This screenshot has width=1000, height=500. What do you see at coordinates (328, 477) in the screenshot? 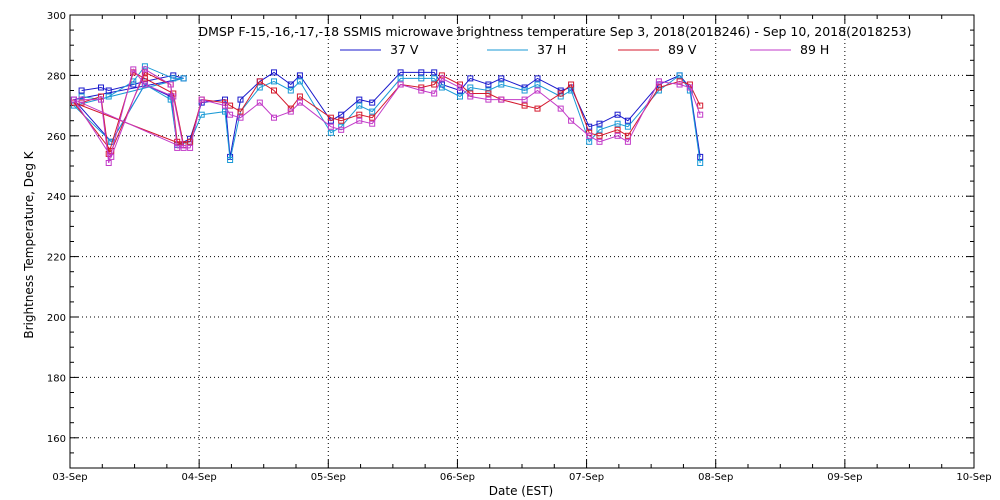
I see `x-tick-label: 05-Sep` at bounding box center [328, 477].